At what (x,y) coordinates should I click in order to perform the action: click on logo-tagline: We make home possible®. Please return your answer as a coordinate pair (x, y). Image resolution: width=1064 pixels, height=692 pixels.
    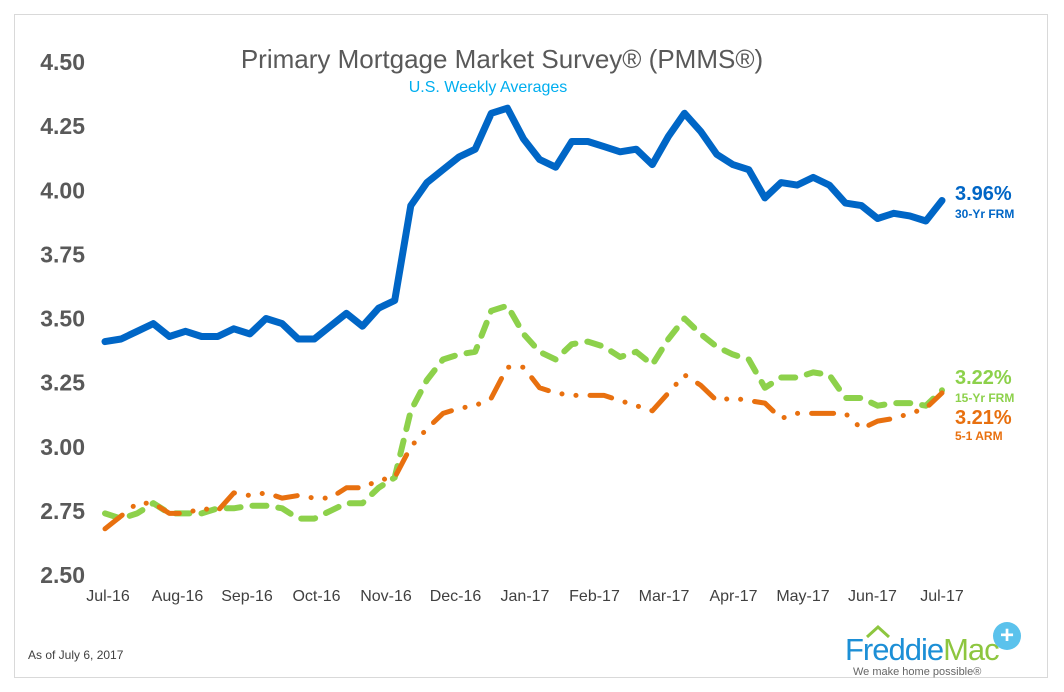
    Looking at the image, I should click on (917, 672).